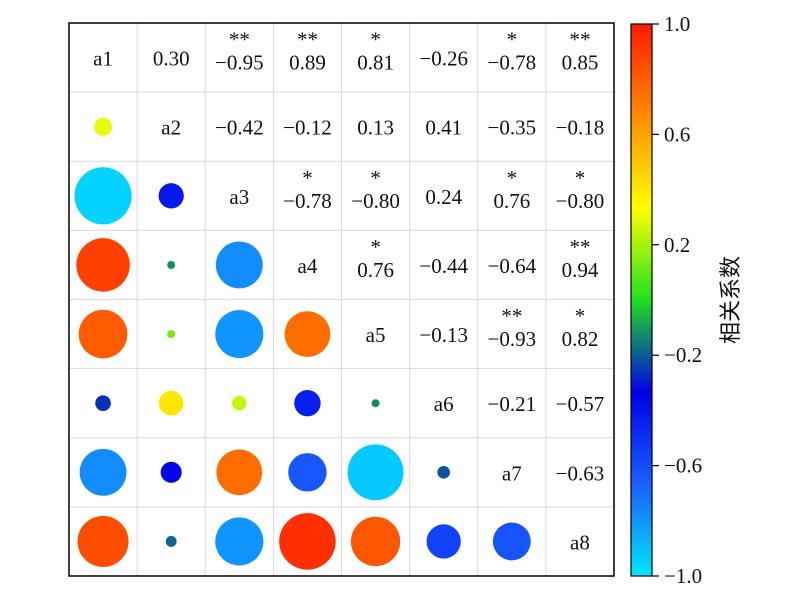 The image size is (800, 607). Describe the element at coordinates (579, 247) in the screenshot. I see `significance-mark-a4-a8: **` at that location.